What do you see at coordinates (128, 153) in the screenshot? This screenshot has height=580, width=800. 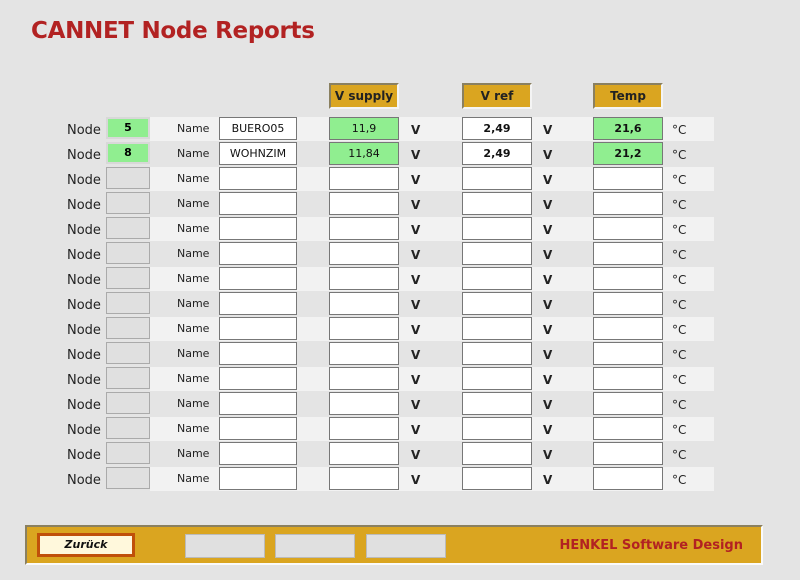 I see `node-id-field: 8` at bounding box center [128, 153].